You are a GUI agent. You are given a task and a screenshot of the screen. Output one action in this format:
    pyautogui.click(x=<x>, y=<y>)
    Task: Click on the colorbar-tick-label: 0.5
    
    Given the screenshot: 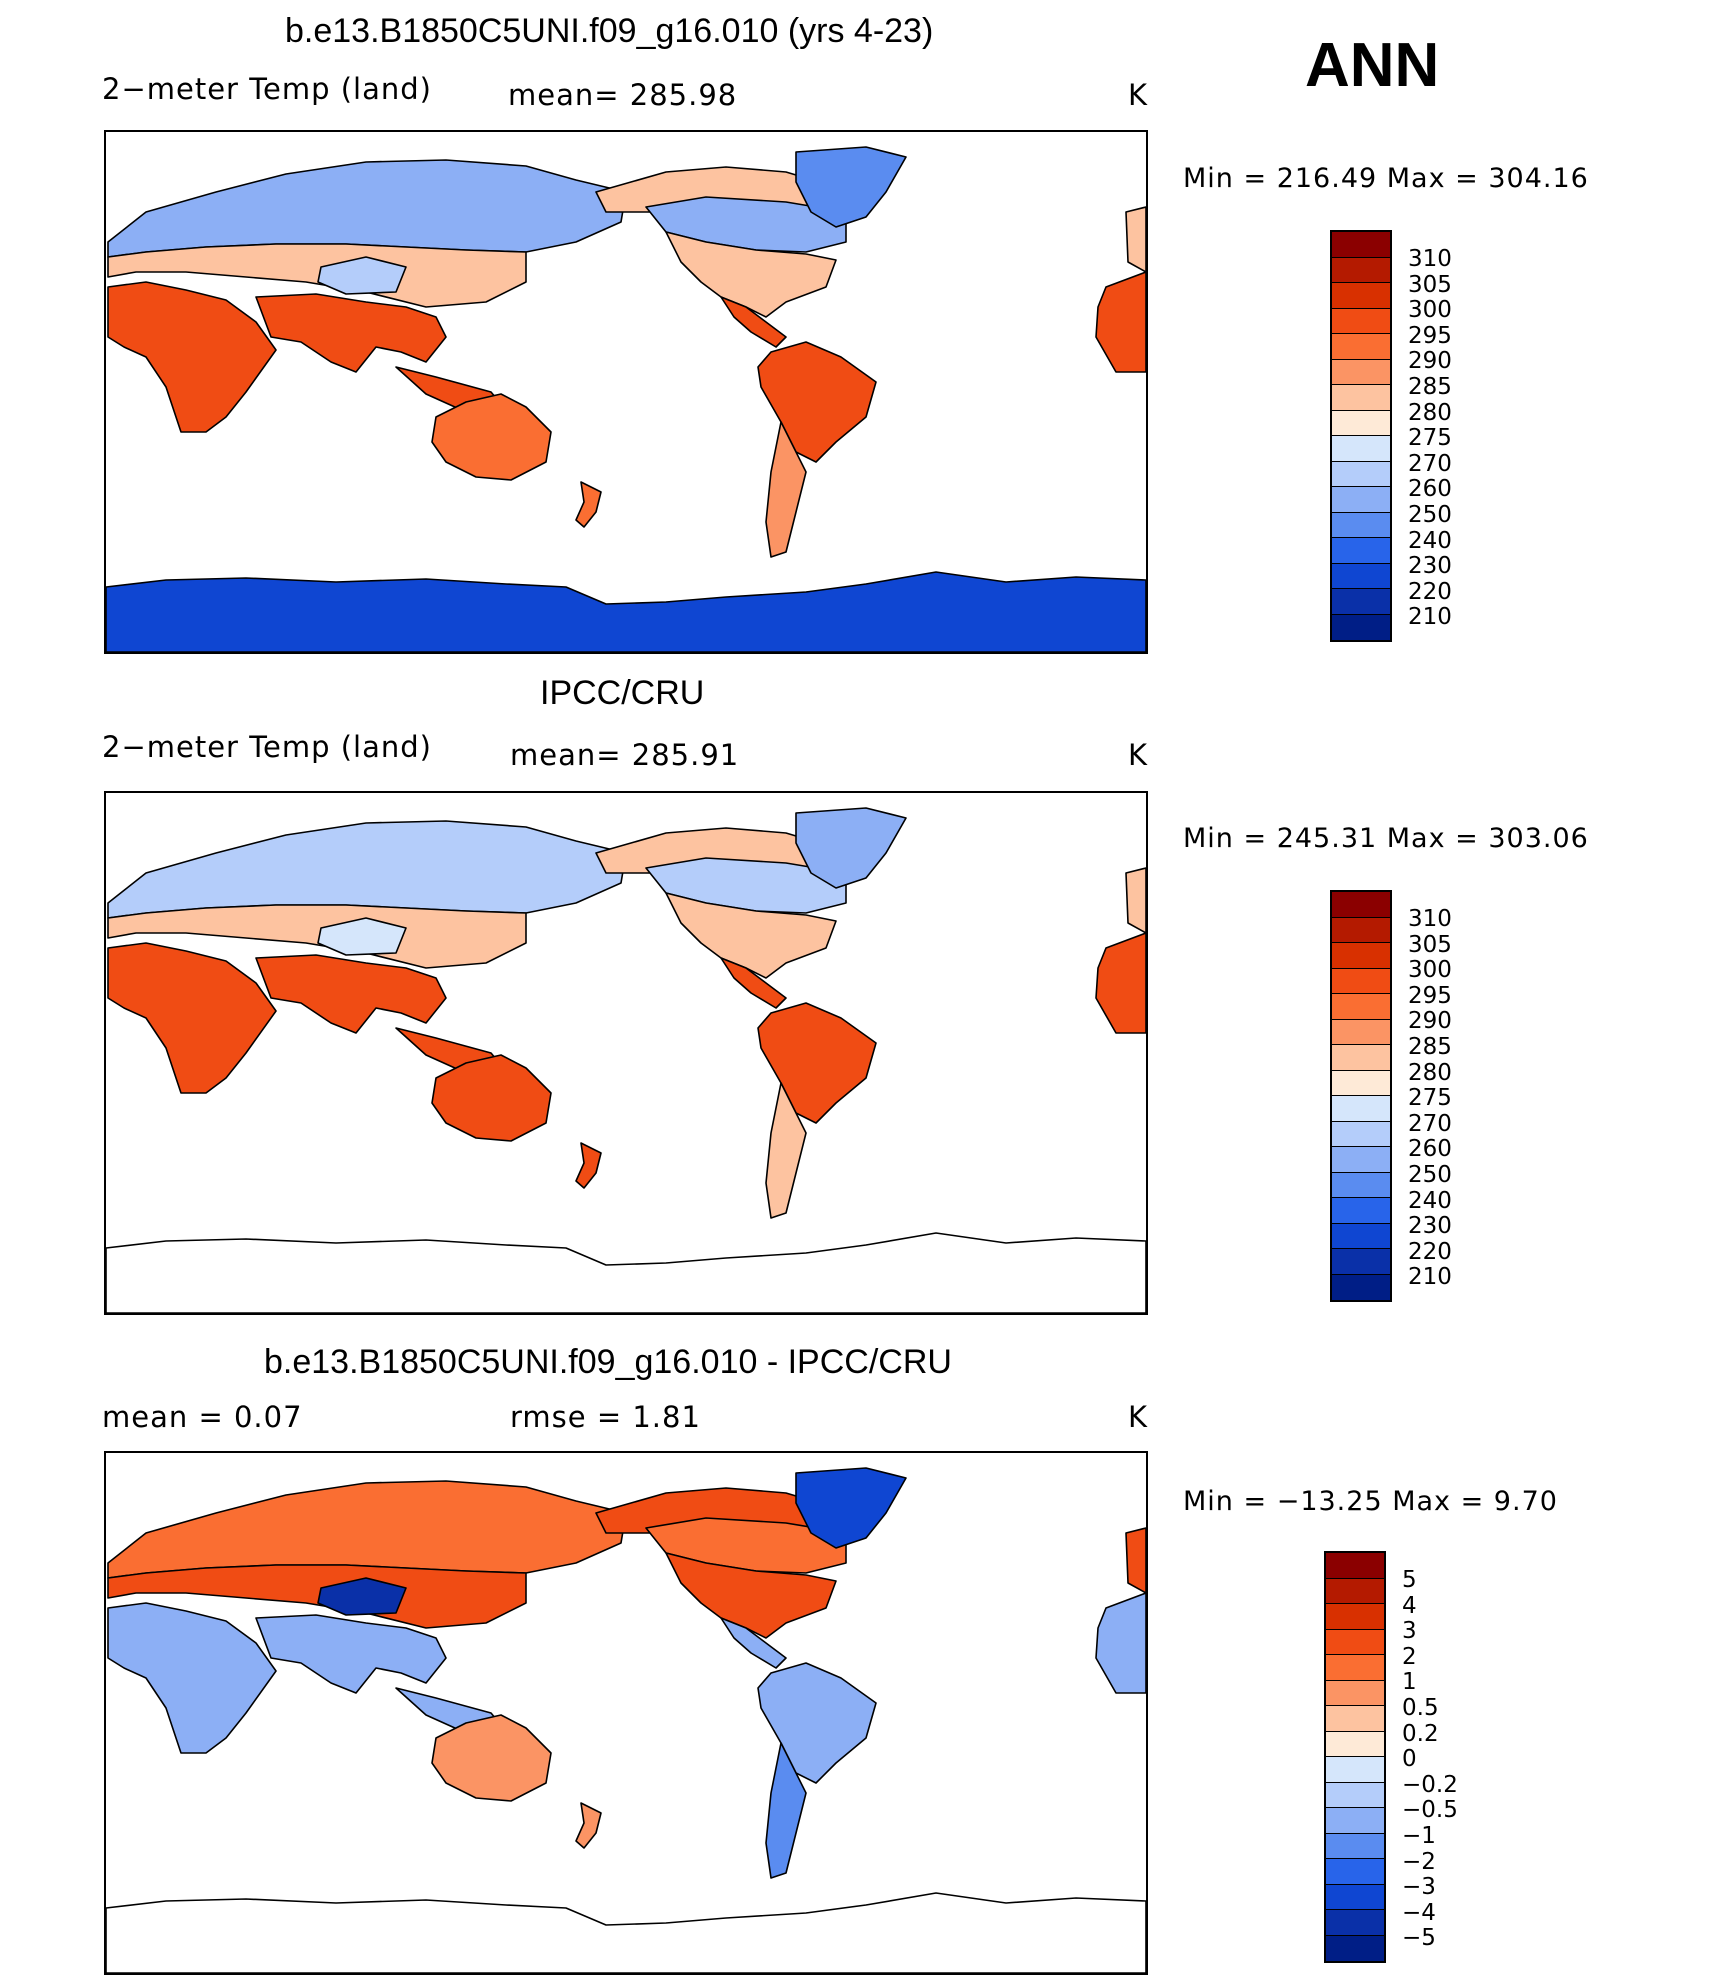 What is the action you would take?
    pyautogui.click(x=1420, y=1708)
    